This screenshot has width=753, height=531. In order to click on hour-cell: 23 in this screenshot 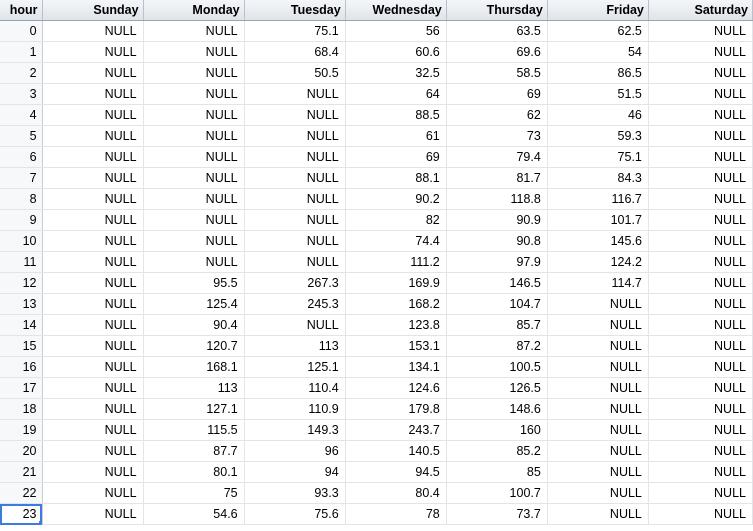, I will do `click(21, 514)`.